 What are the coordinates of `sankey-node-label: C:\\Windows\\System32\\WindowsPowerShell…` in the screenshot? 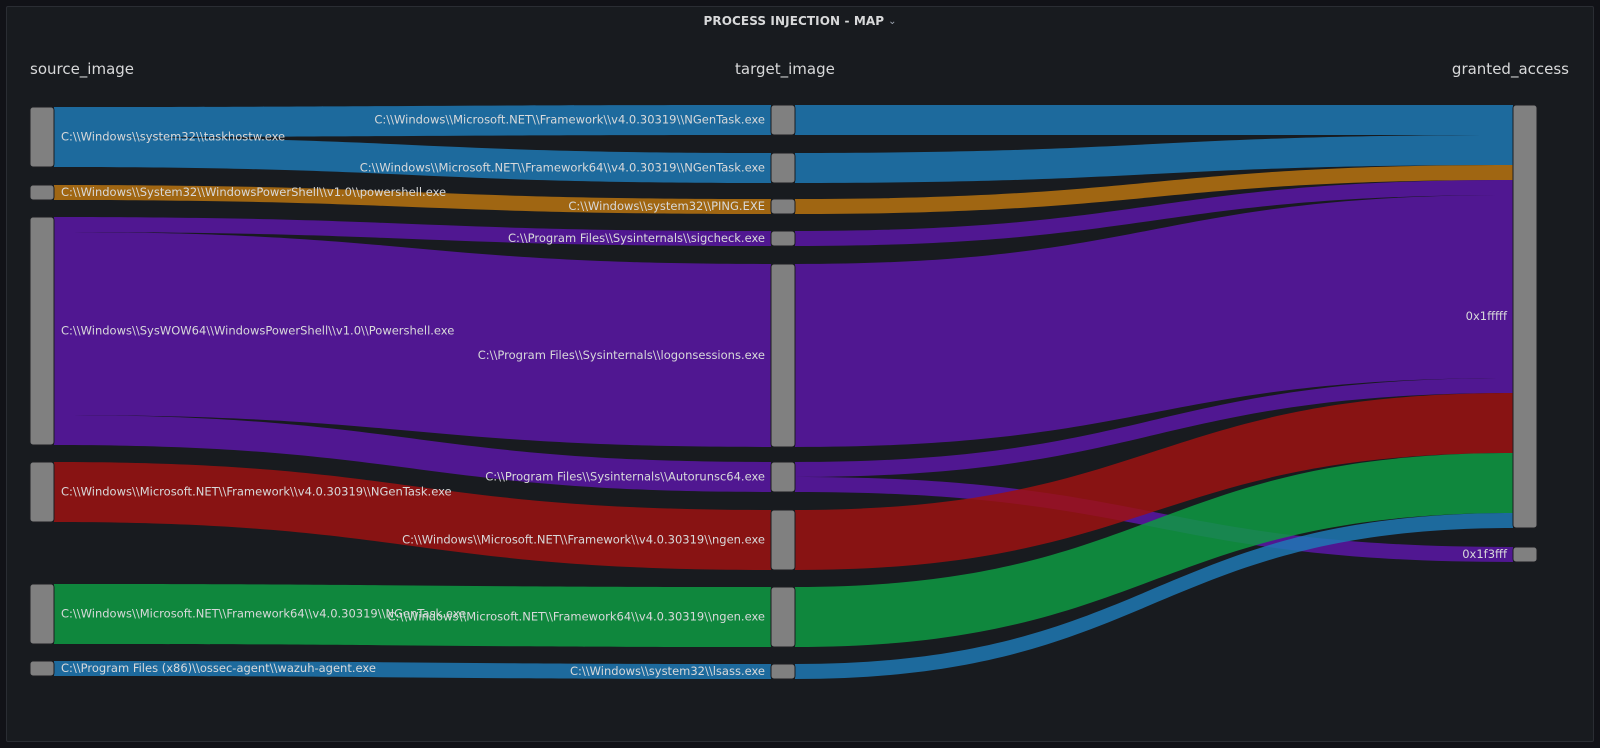 It's located at (253, 192).